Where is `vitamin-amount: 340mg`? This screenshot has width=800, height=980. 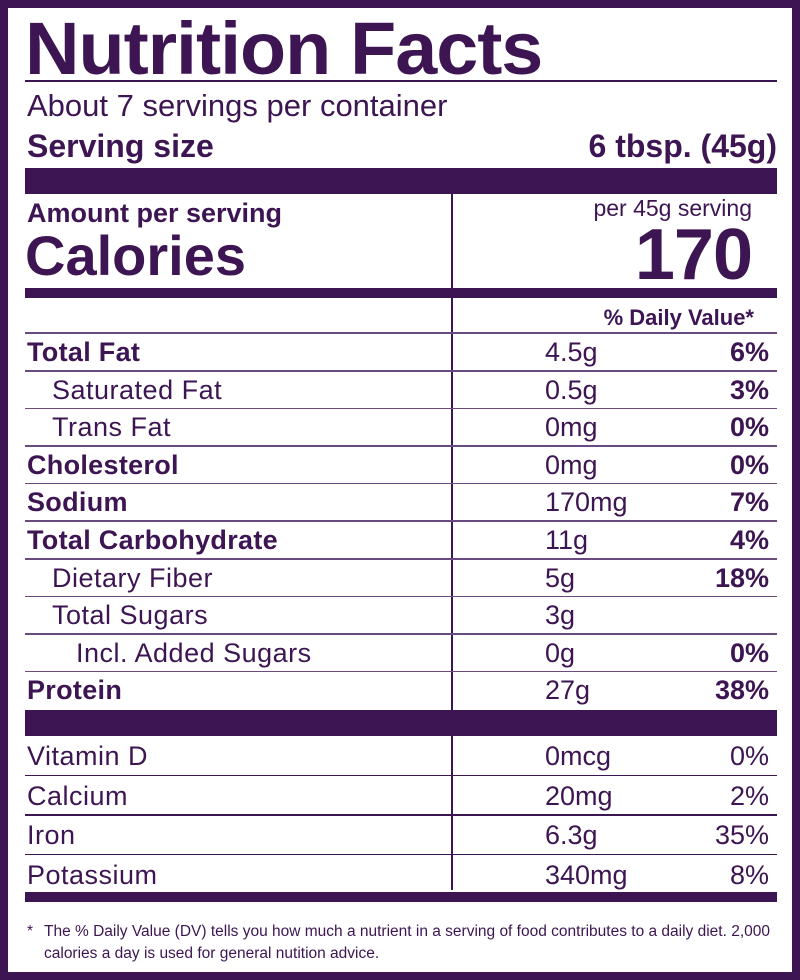 vitamin-amount: 340mg is located at coordinates (586, 874).